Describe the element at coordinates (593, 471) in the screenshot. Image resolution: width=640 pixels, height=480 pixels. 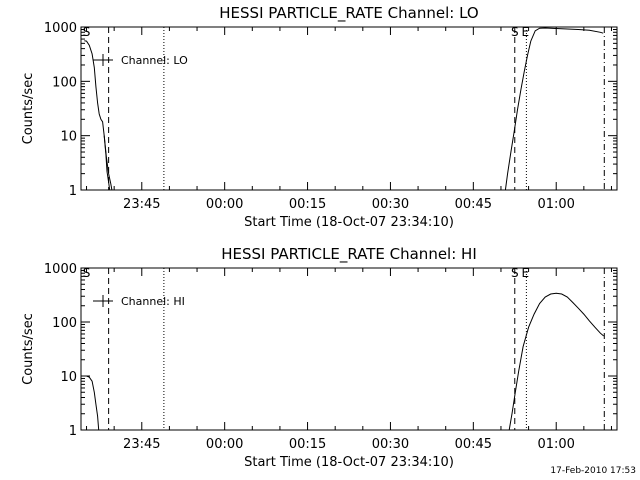
I see `timestamp-footer: 17-Feb-2010 17:53` at that location.